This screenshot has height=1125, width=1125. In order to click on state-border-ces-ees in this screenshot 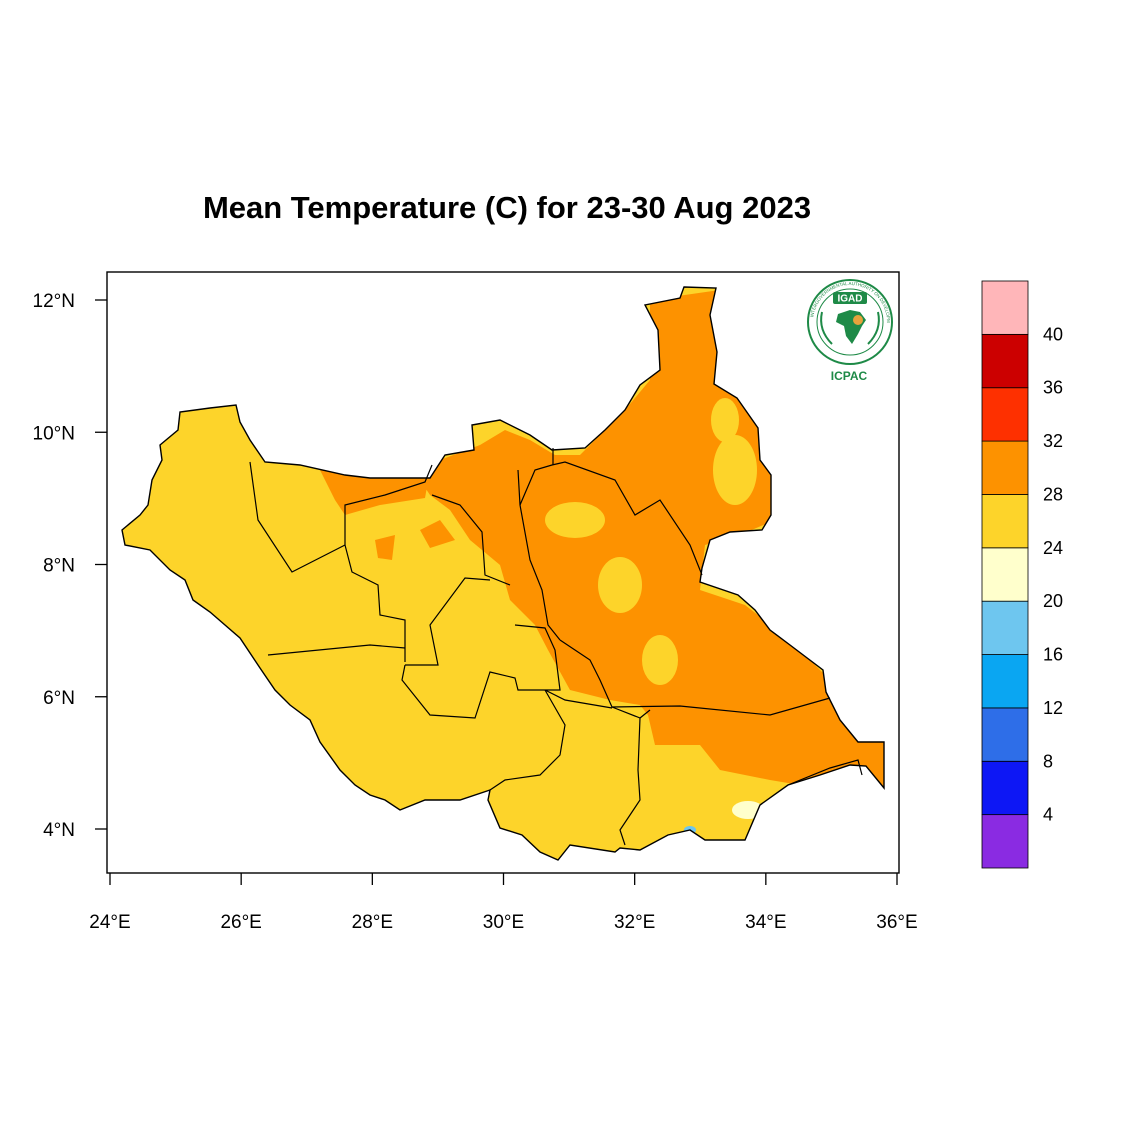, I will do `click(626, 776)`.